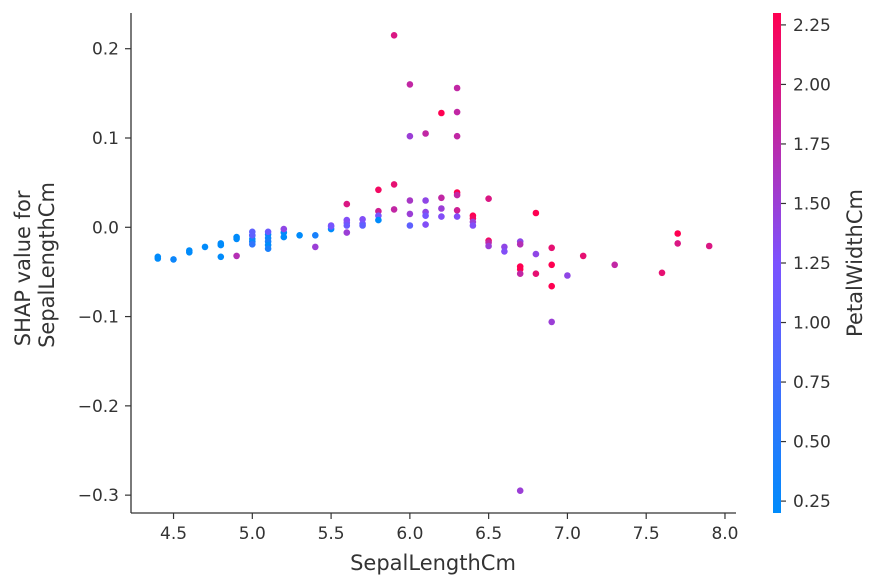 The width and height of the screenshot is (880, 588). Describe the element at coordinates (812, 324) in the screenshot. I see `colorbar-tick-label: 1.00` at that location.